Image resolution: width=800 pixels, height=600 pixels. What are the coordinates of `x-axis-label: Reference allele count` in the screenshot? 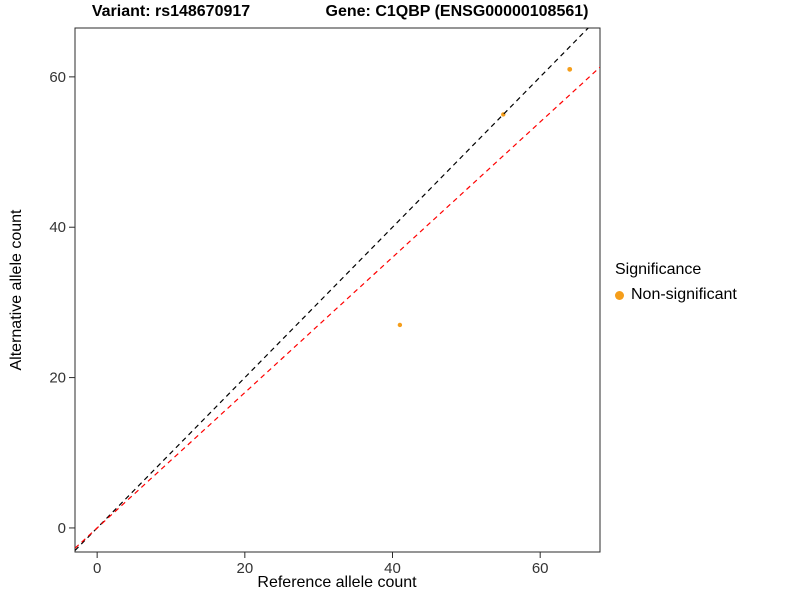 It's located at (337, 582).